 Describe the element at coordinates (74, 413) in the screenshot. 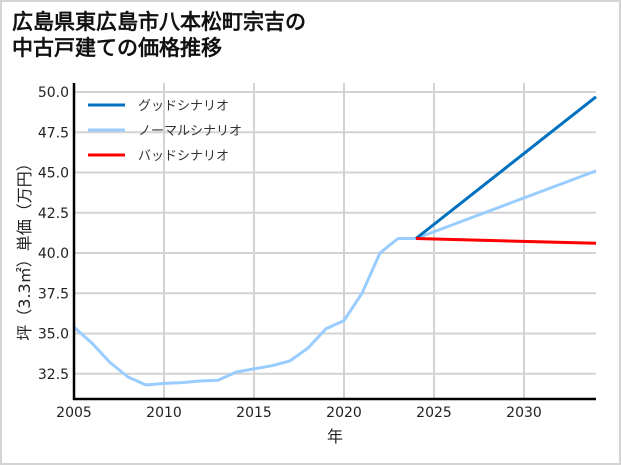

I see `x-tick-label: 2005` at that location.